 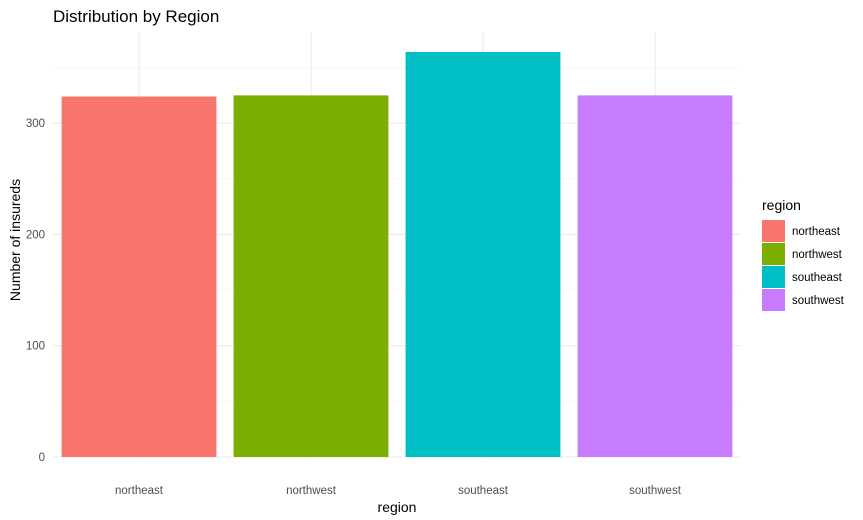 What do you see at coordinates (781, 205) in the screenshot?
I see `legend-title: region` at bounding box center [781, 205].